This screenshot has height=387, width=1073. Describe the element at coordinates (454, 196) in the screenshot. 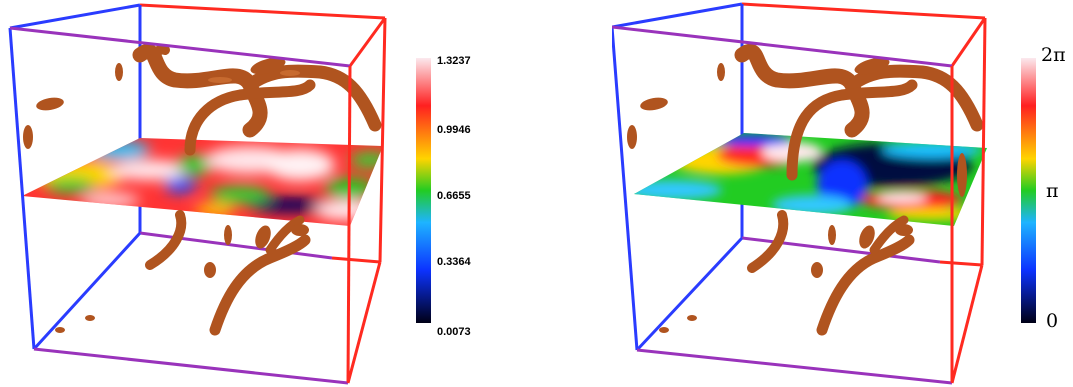

I see `colorbar-tick-label: 0.6655` at that location.